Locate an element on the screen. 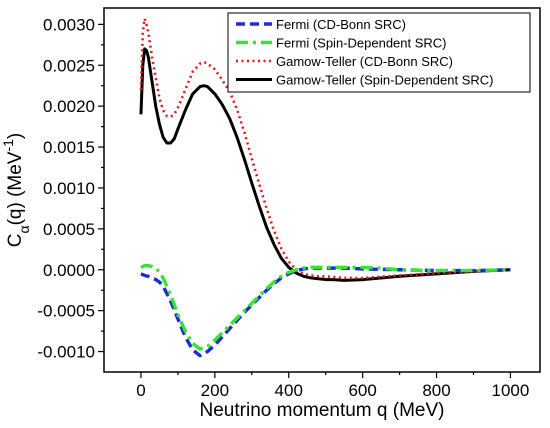 The height and width of the screenshot is (428, 550). legend-box is located at coordinates (379, 52).